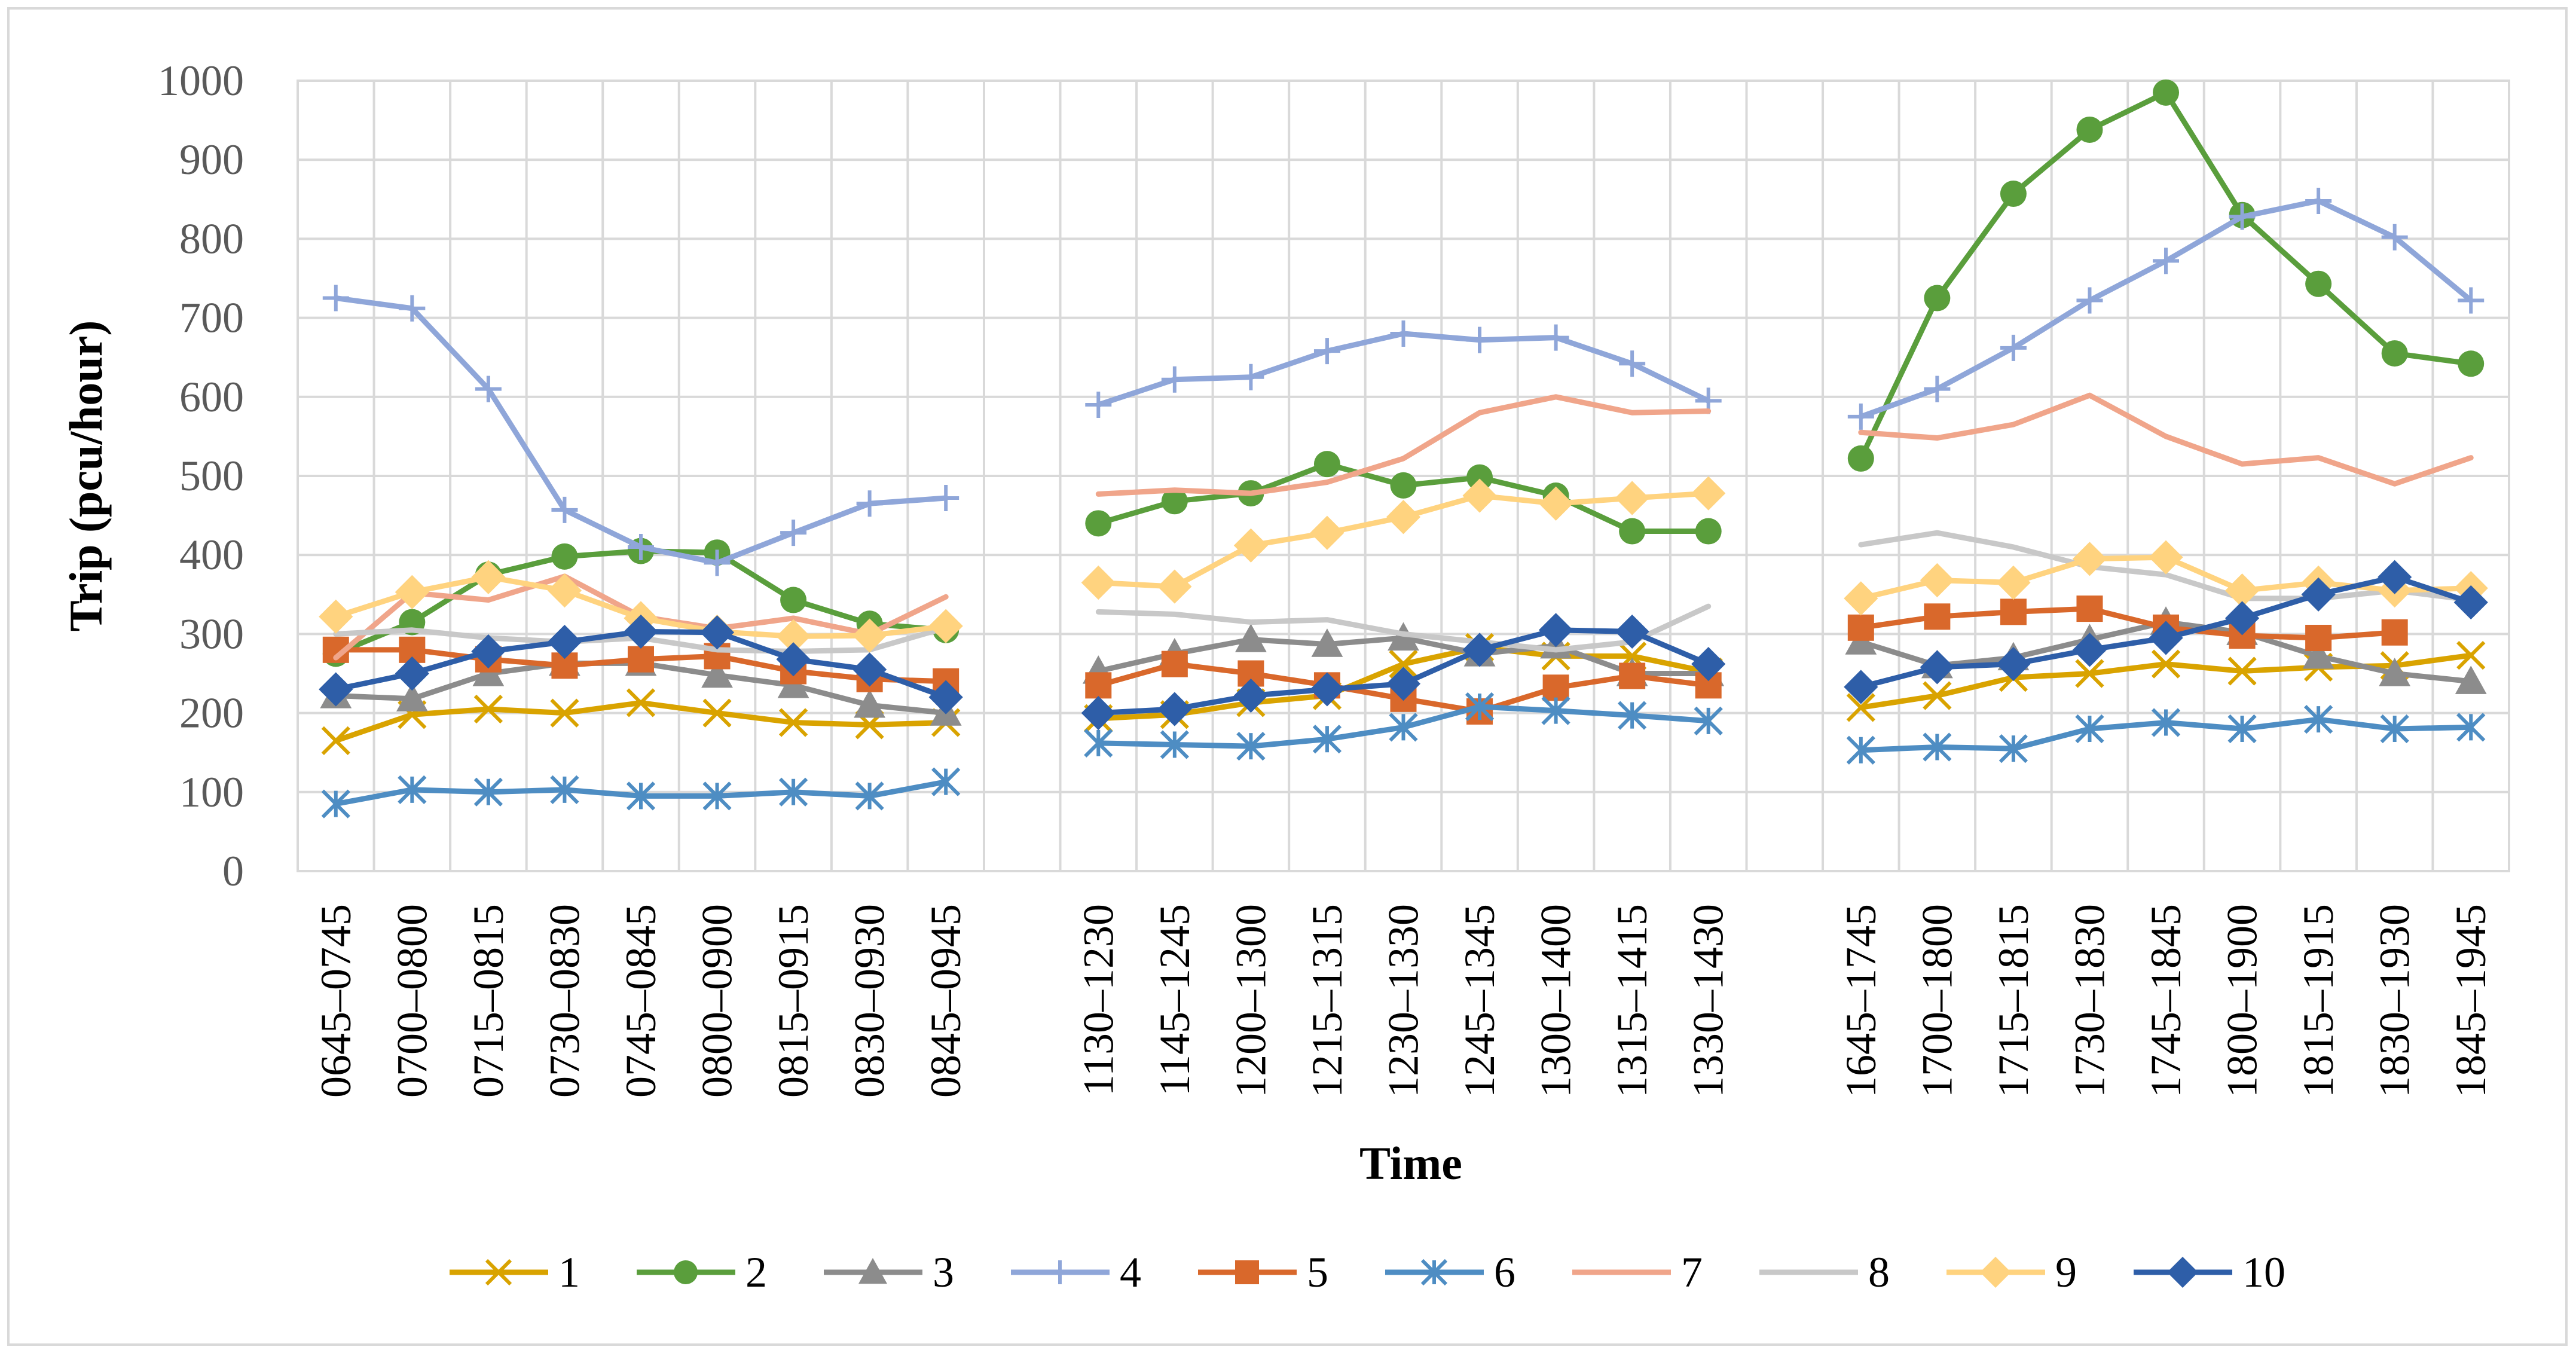 The image size is (2576, 1353). Describe the element at coordinates (201, 476) in the screenshot. I see `y-axis-ticks: 0 100 200 300 400 500 600 700 800 900 1000` at that location.